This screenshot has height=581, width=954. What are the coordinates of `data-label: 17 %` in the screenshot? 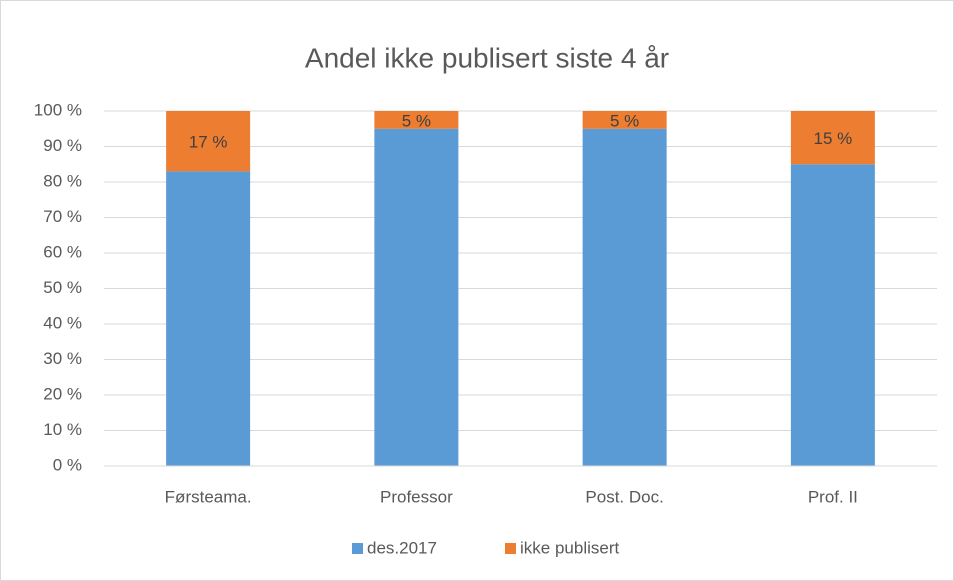 It's located at (208, 142).